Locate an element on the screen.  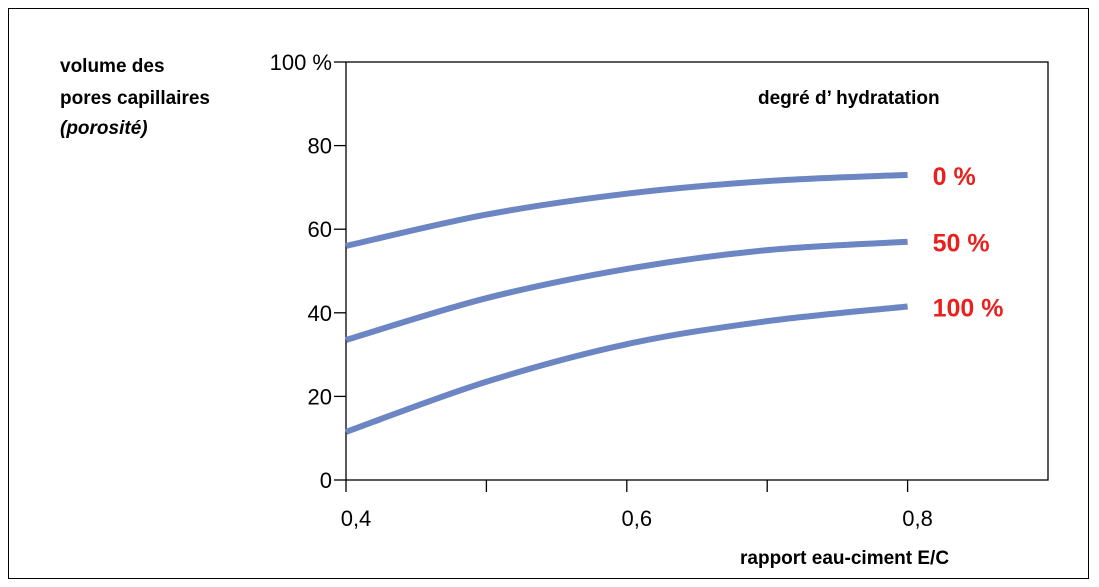
y-tick-label: 20 is located at coordinates (320, 396).